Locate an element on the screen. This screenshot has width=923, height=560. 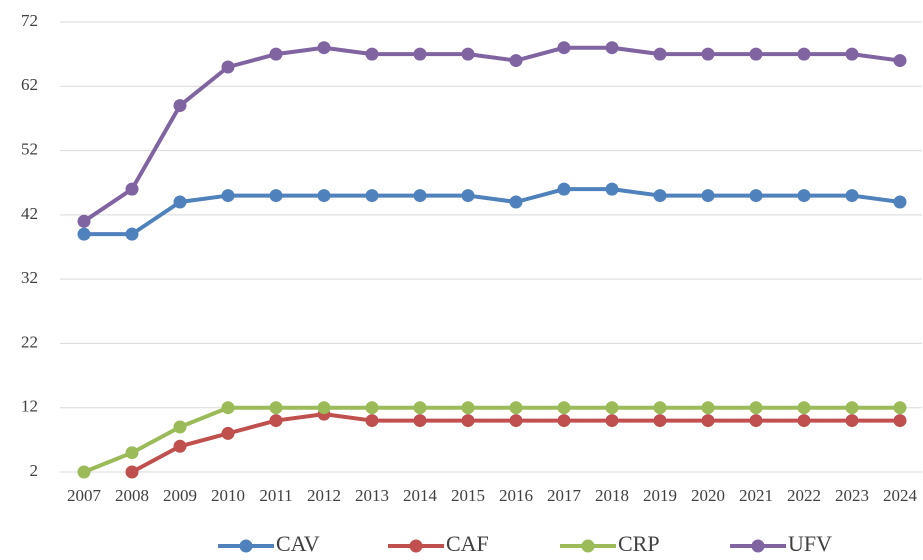
x-tick-label: 2013 is located at coordinates (372, 495).